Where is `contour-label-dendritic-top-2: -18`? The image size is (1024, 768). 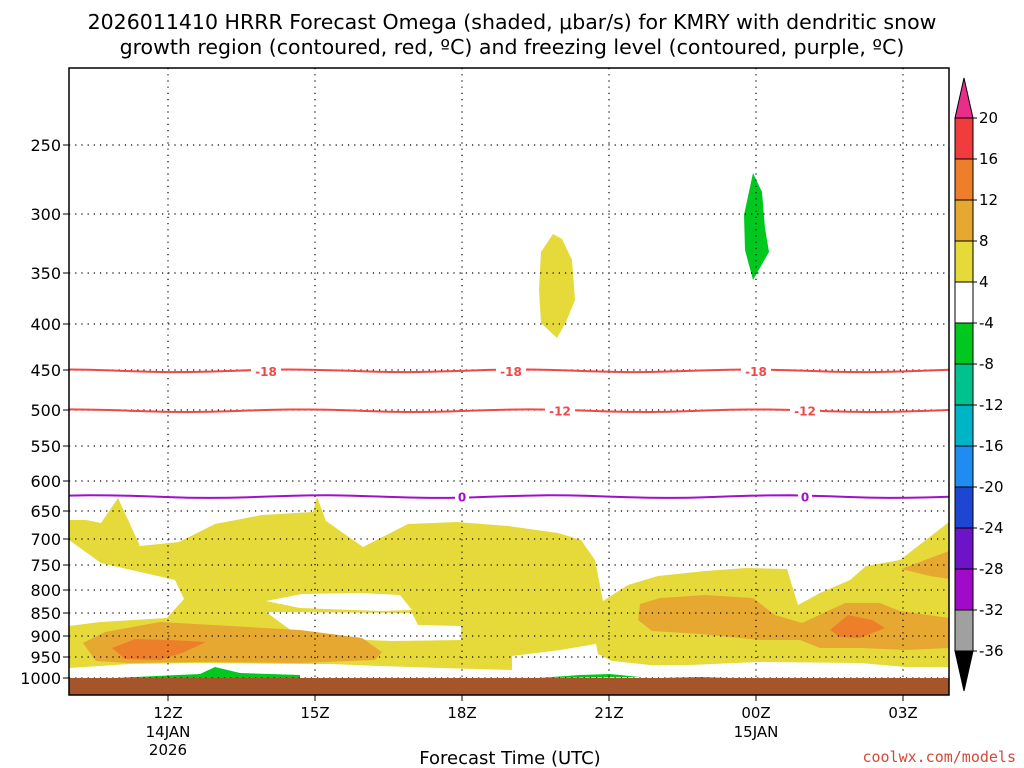 contour-label-dendritic-top-2: -18 is located at coordinates (756, 372).